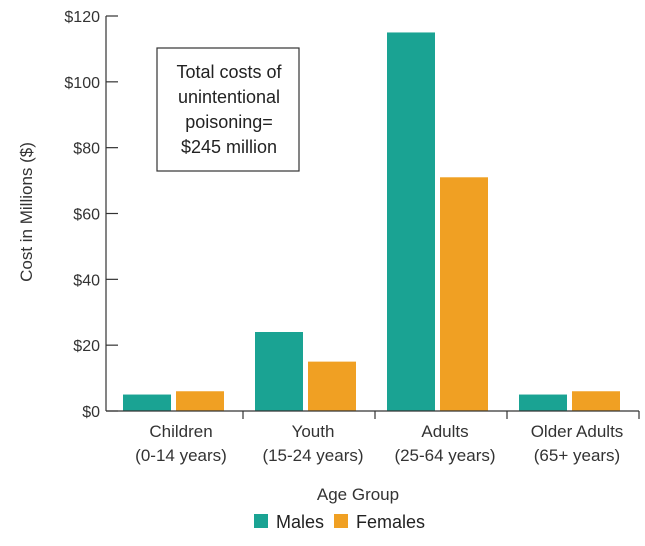 The height and width of the screenshot is (546, 645). Describe the element at coordinates (86, 280) in the screenshot. I see `y-tick-label: $40` at that location.